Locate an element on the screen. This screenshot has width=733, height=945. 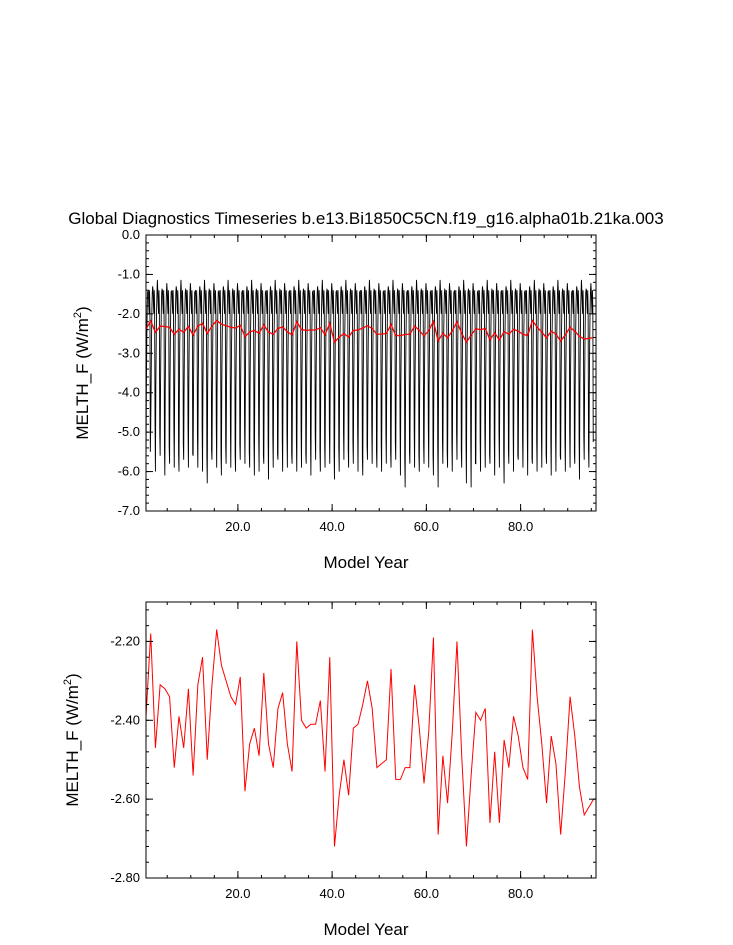
y-axis-label-top: MELTH_F (W/m2) is located at coordinates (82, 372).